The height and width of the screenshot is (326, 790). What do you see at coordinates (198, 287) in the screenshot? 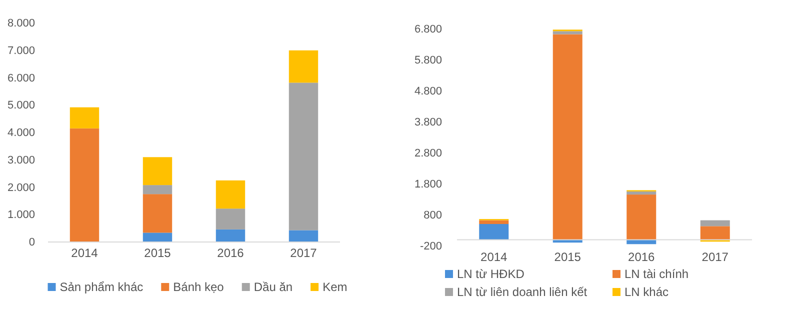
I see `legend-label: Bánh kẹo` at bounding box center [198, 287].